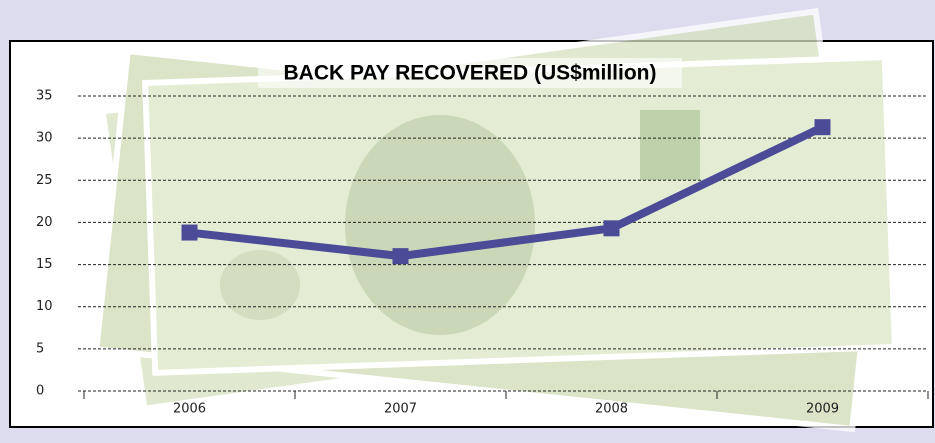 The height and width of the screenshot is (443, 935). Describe the element at coordinates (44, 306) in the screenshot. I see `y-tick-label: 10` at that location.